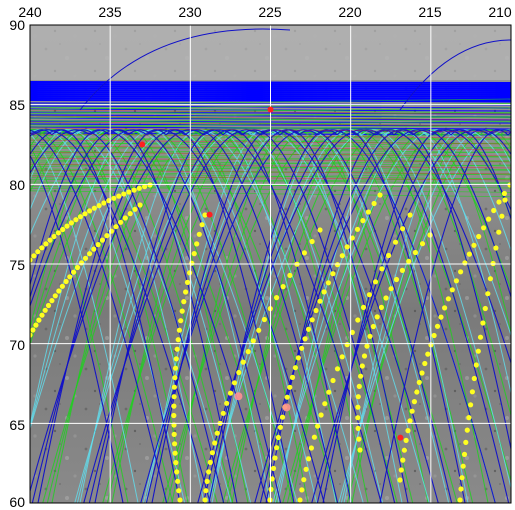 The image size is (515, 510). I want to click on x-tick-label: 220, so click(350, 12).